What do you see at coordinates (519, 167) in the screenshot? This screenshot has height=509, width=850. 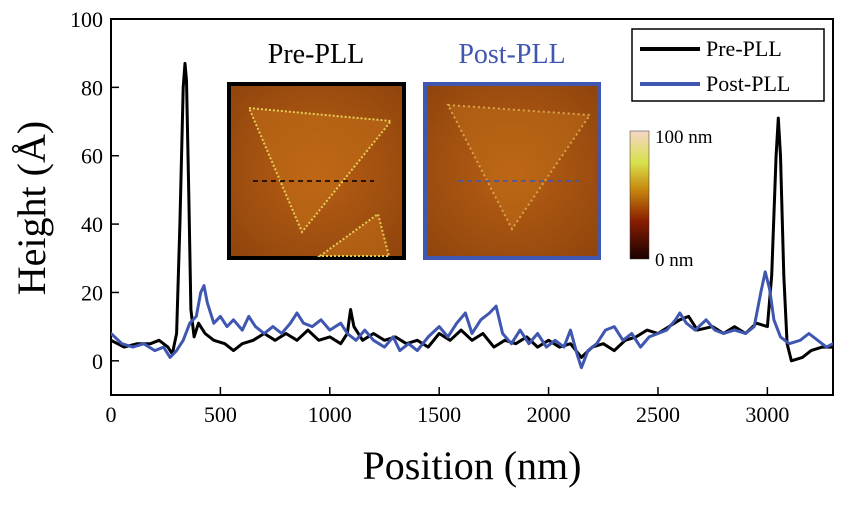 I see `flake-triangle-post` at bounding box center [519, 167].